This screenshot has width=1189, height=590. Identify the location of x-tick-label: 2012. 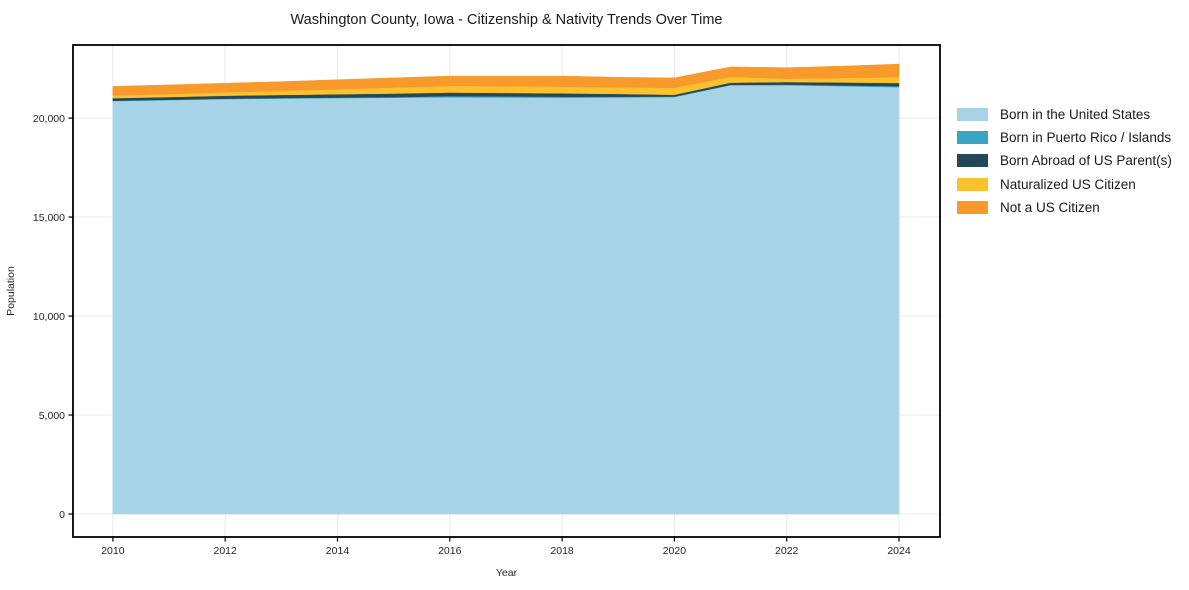
(225, 551).